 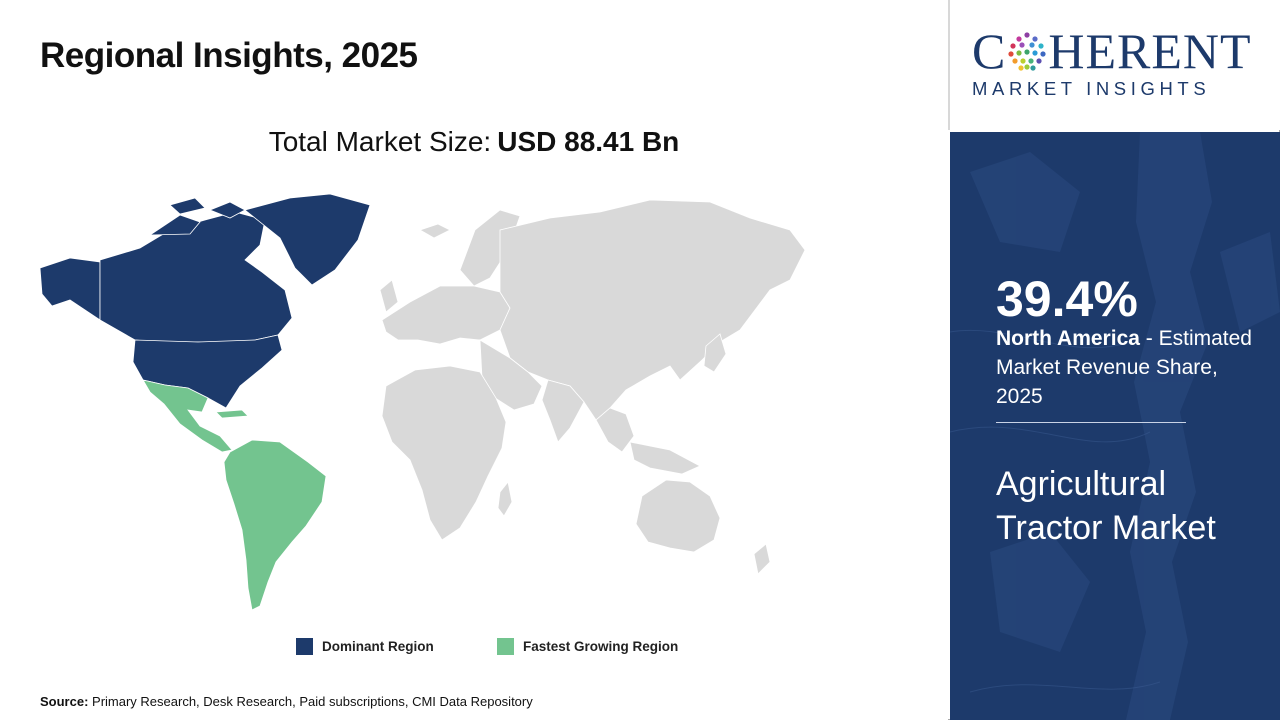 What do you see at coordinates (505, 499) in the screenshot?
I see `madagascar-shape` at bounding box center [505, 499].